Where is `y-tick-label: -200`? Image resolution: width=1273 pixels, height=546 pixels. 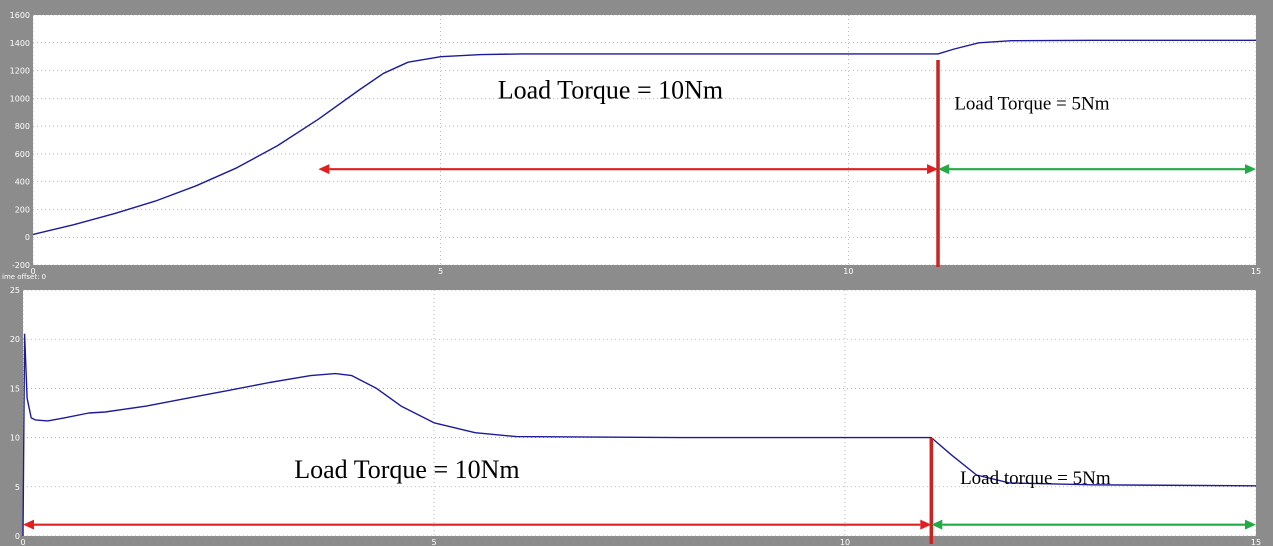 y-tick-label: -200 is located at coordinates (21, 265).